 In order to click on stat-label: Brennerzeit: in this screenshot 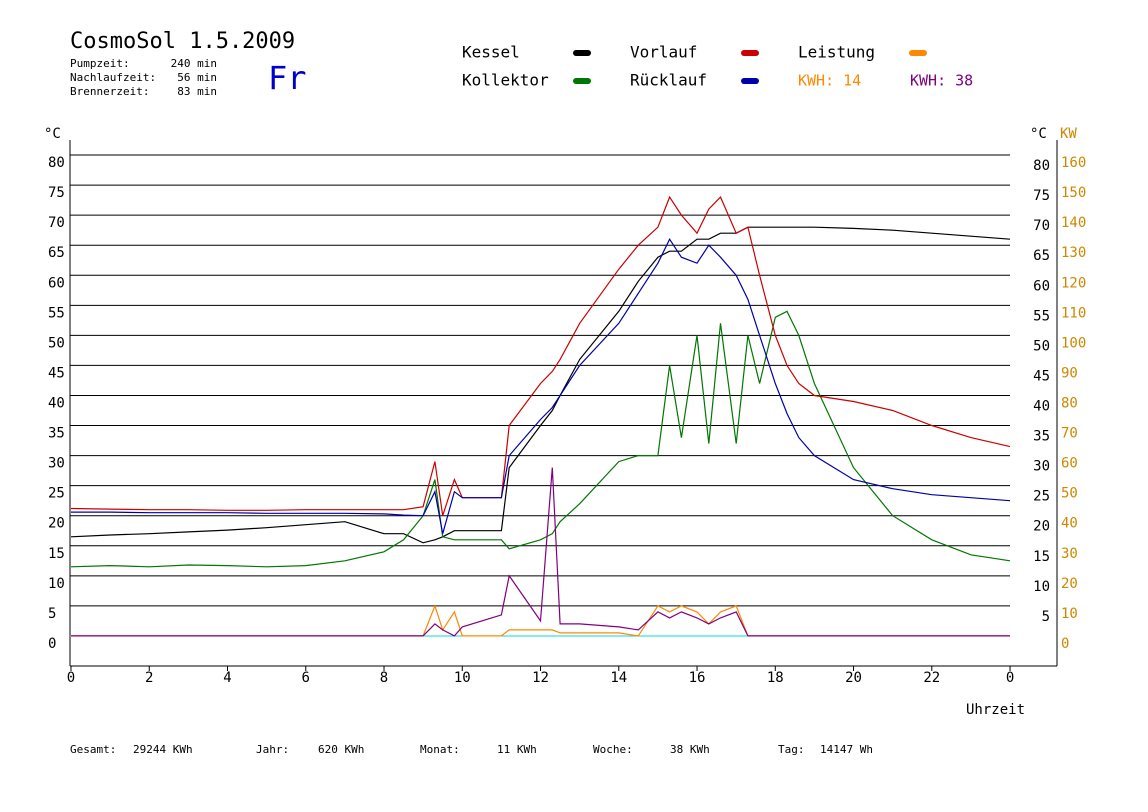, I will do `click(109, 91)`.